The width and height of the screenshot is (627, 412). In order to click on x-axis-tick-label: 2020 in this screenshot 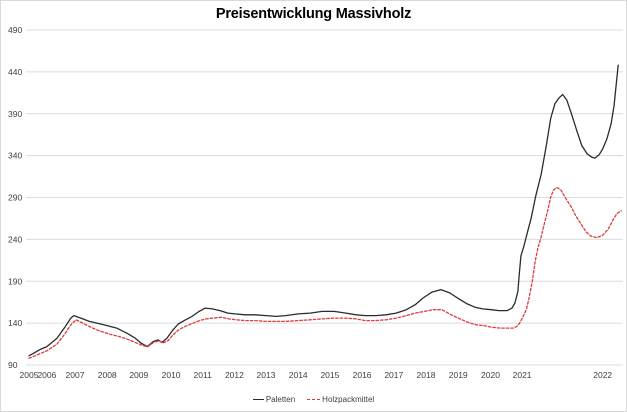, I will do `click(490, 375)`.